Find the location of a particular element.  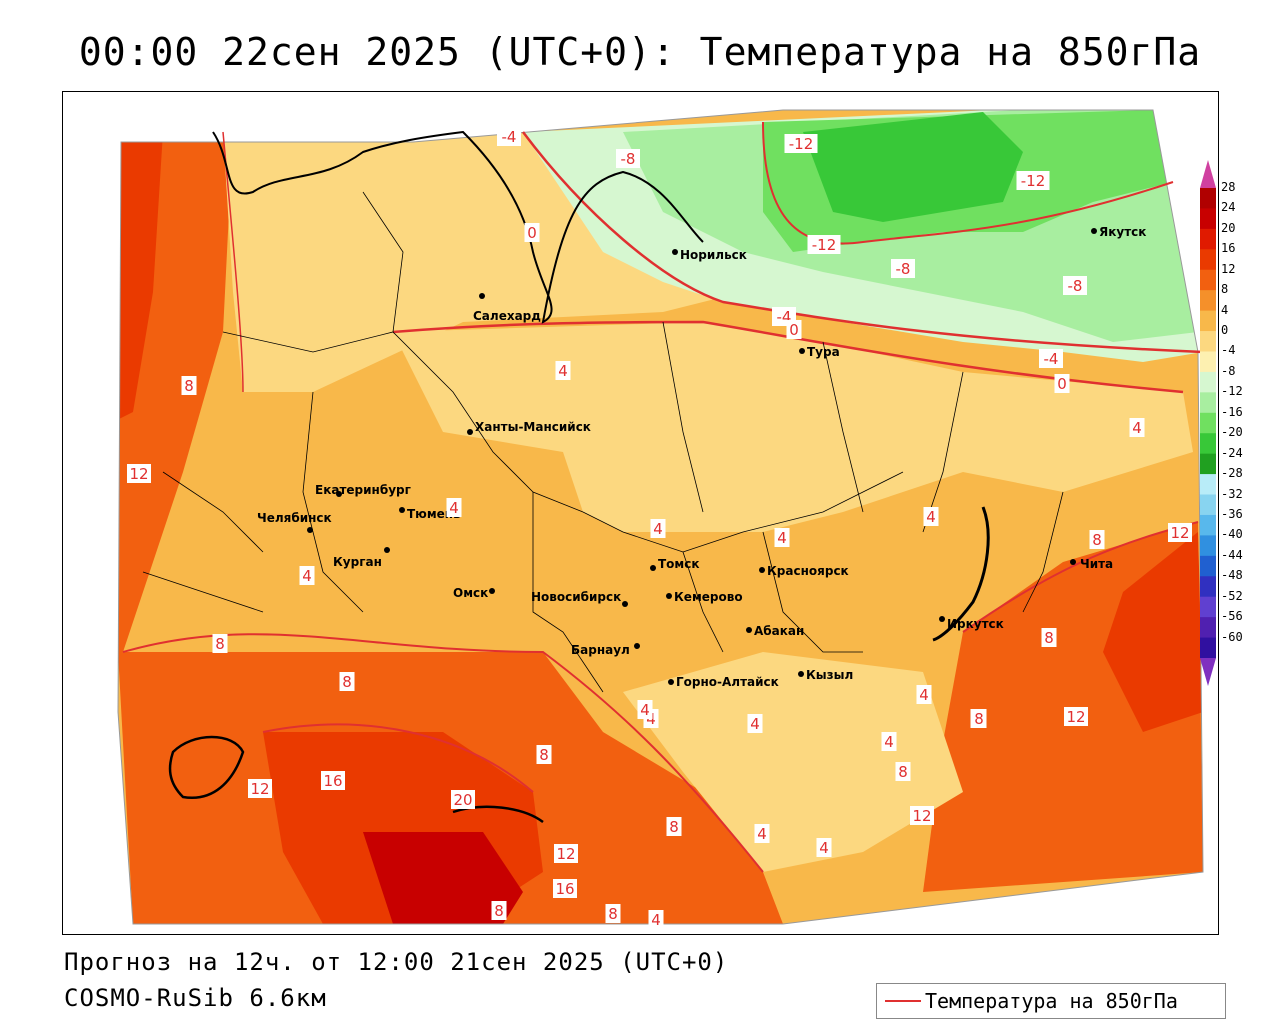

city-label: Екатеринбург is located at coordinates (363, 490).